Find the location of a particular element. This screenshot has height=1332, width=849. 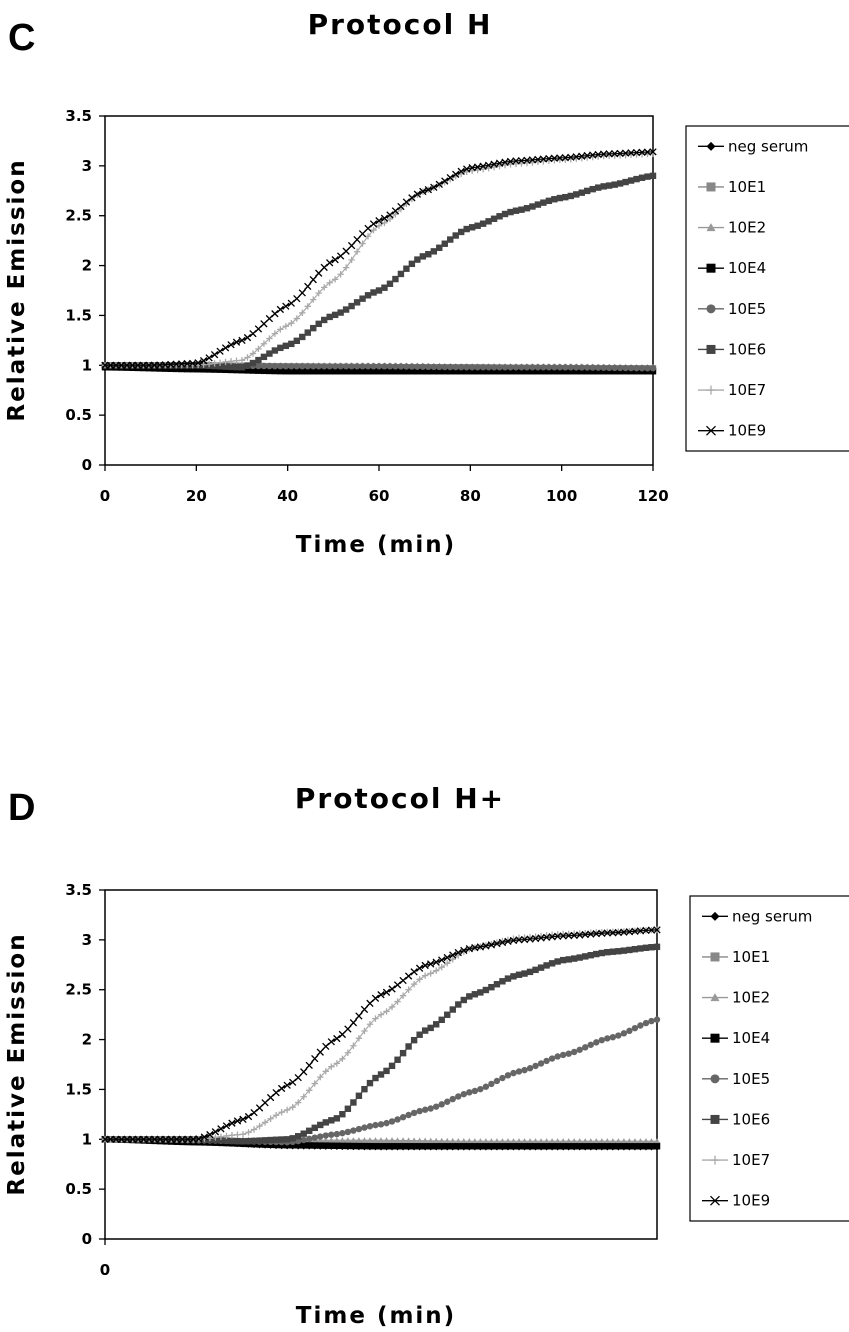

x-tick-label: 80 is located at coordinates (470, 496).